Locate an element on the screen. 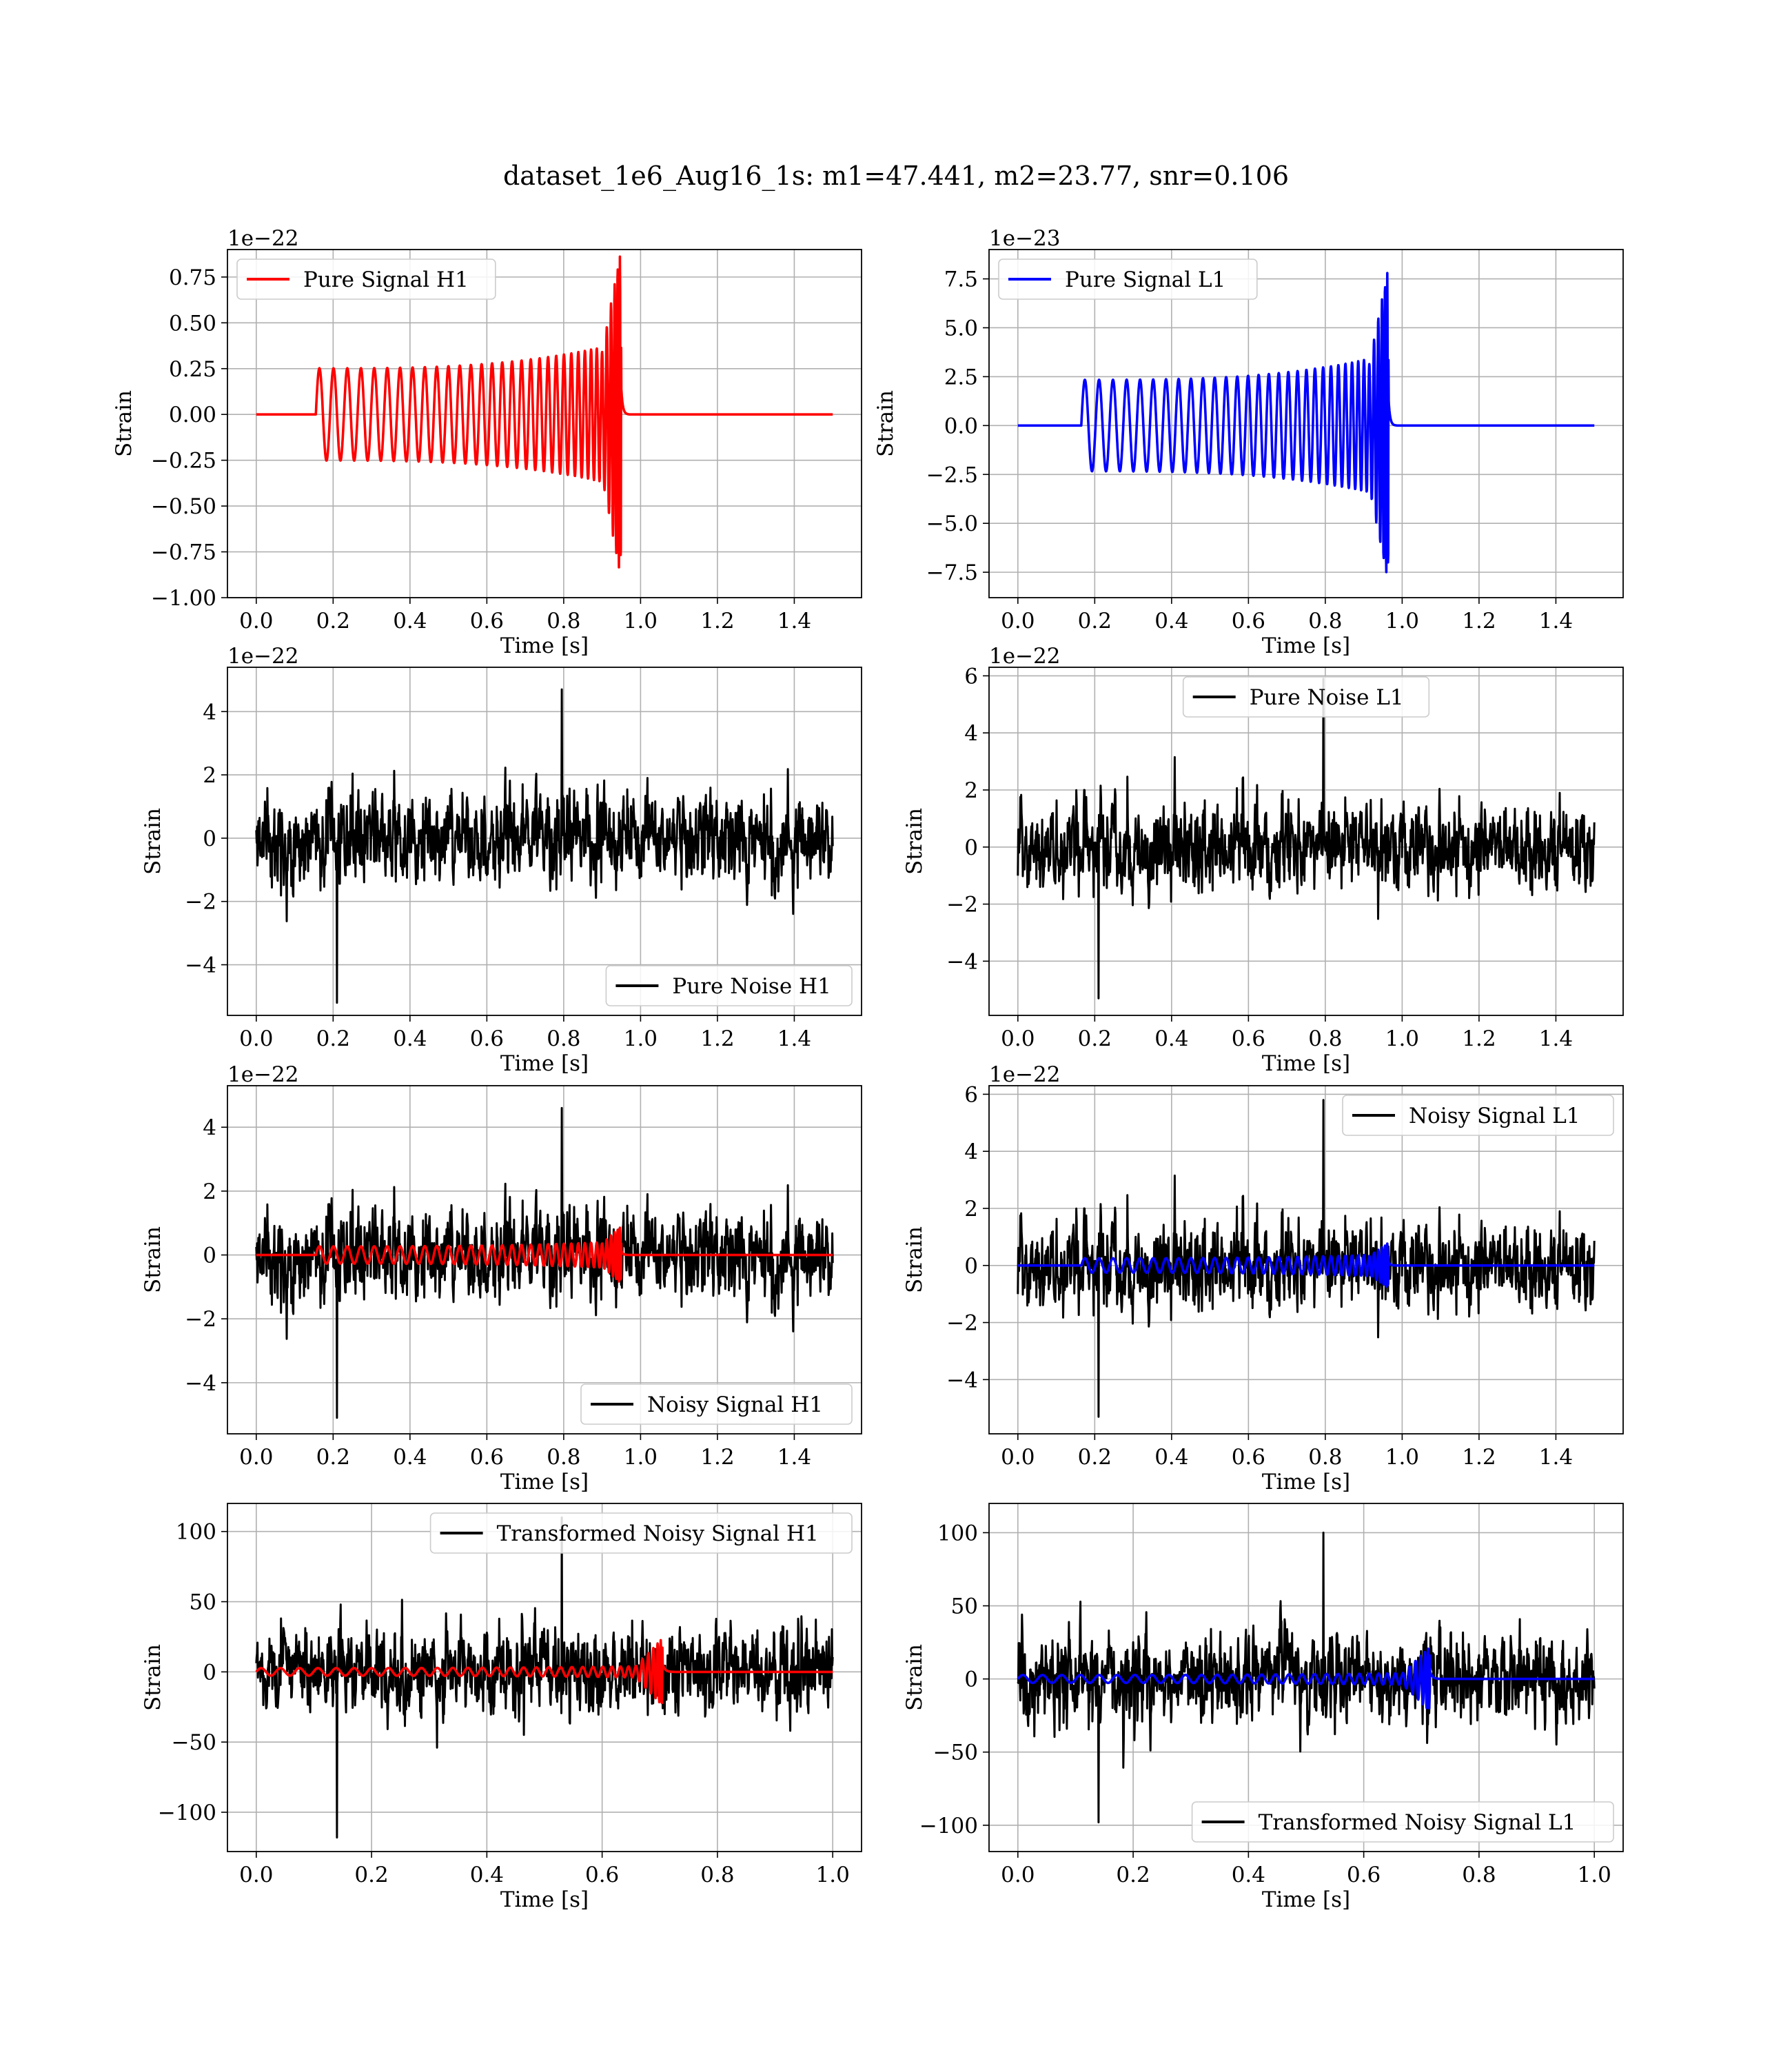 The image size is (1792, 2068). y-tick-label: 0.25 is located at coordinates (192, 369).